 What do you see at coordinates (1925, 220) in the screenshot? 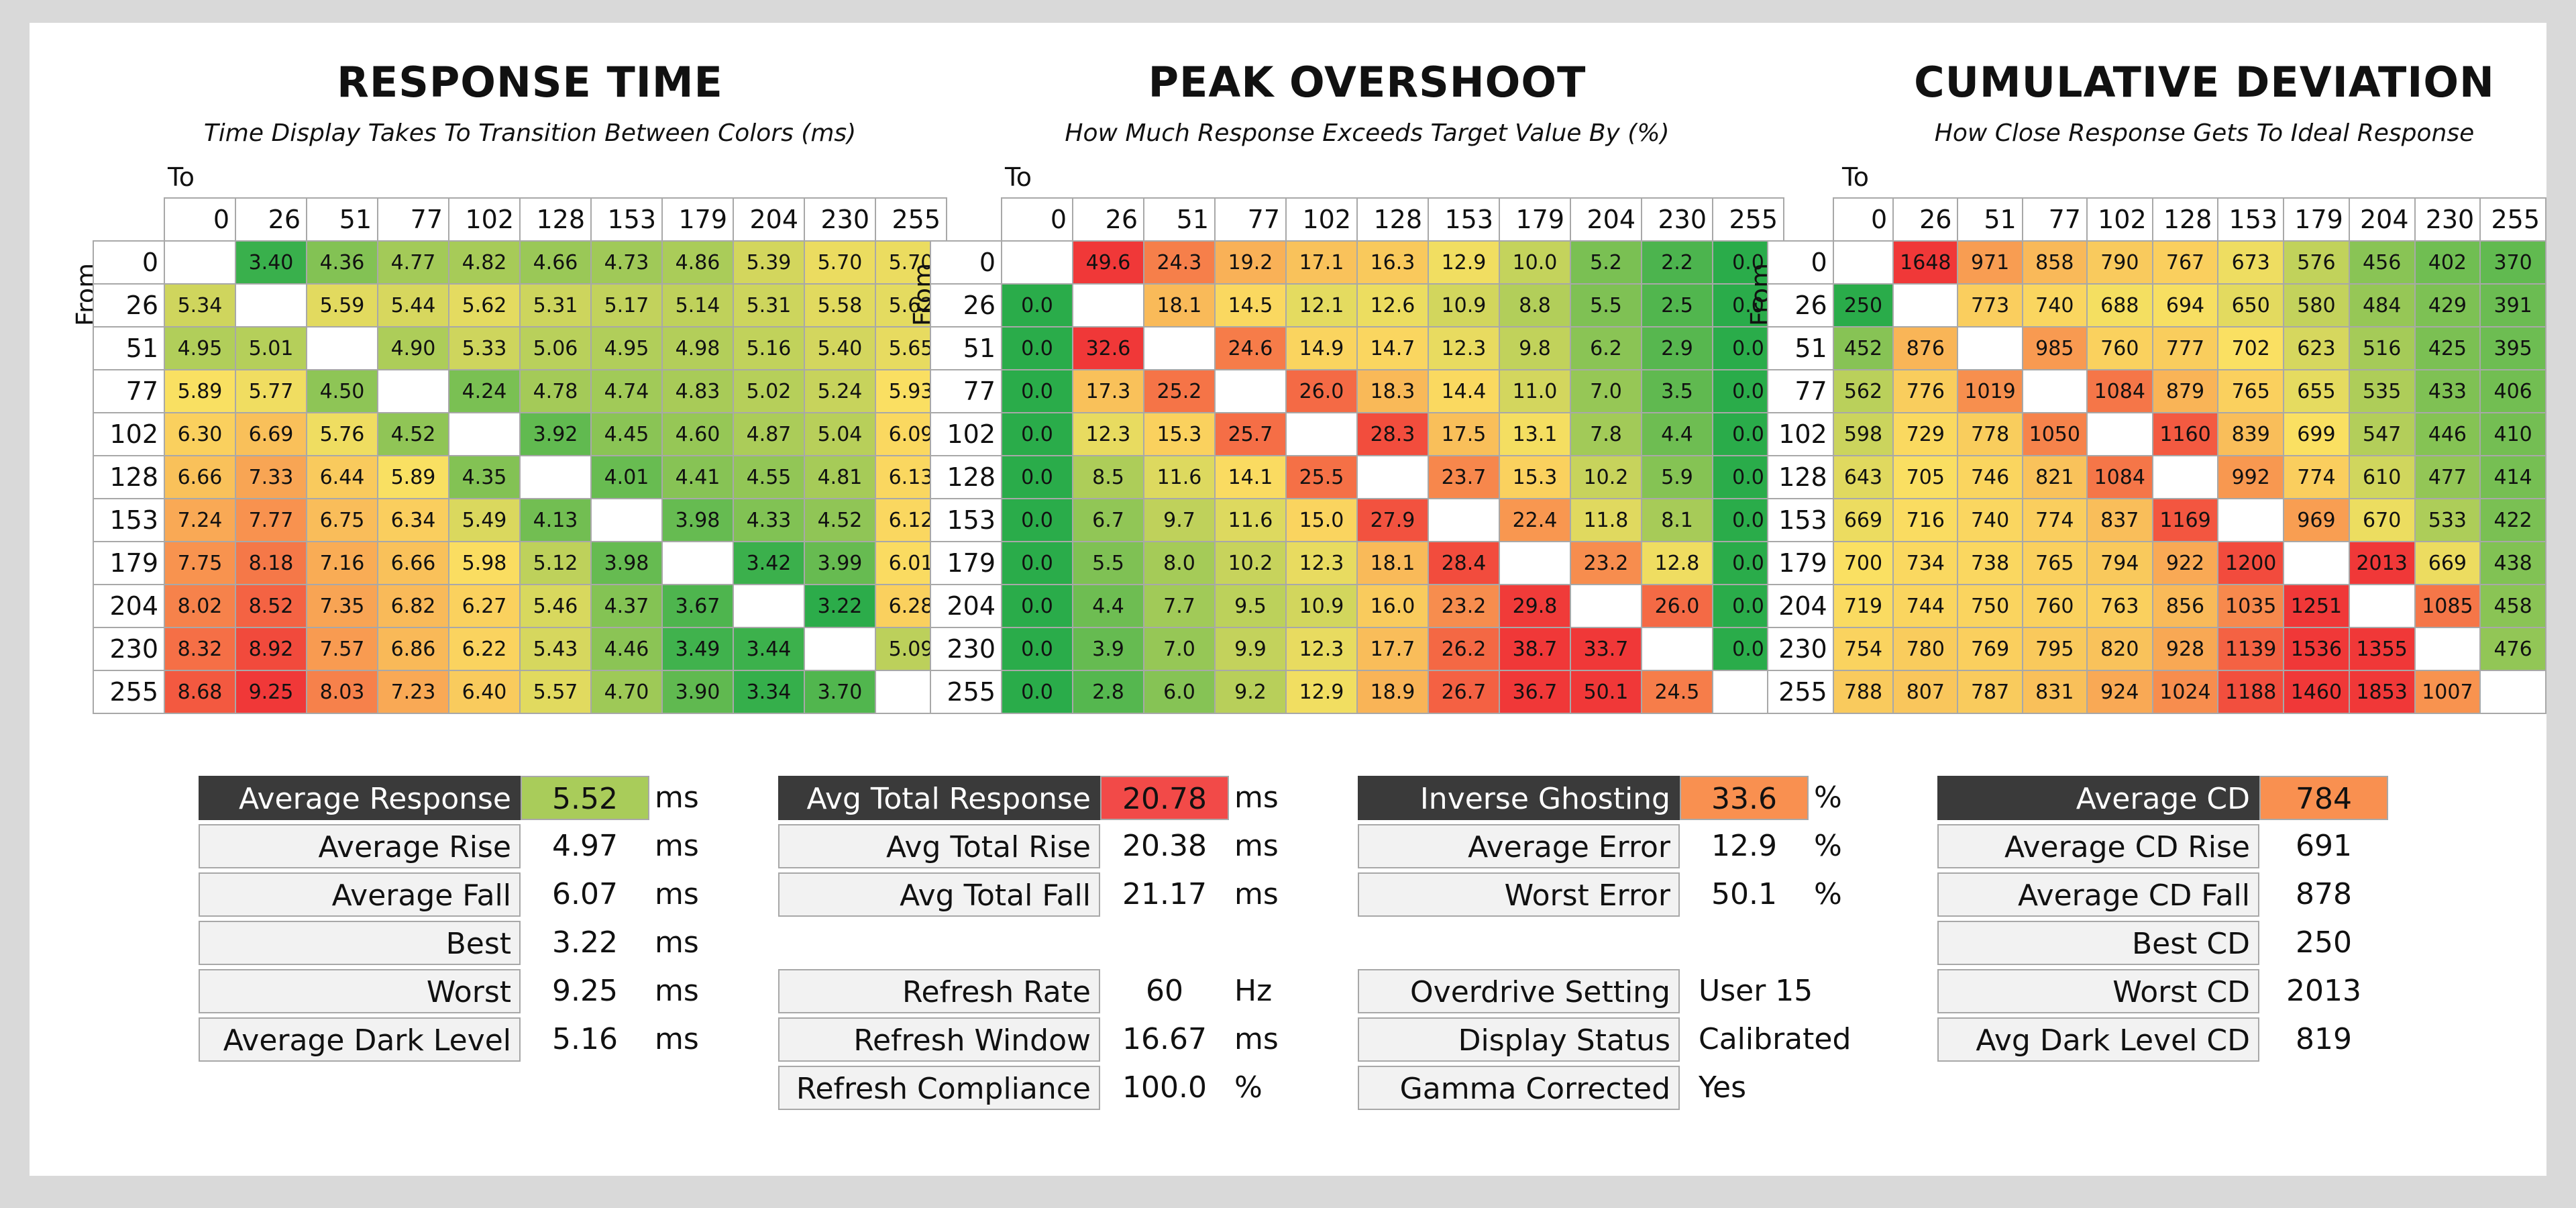
I see `to-level-label: 26` at bounding box center [1925, 220].